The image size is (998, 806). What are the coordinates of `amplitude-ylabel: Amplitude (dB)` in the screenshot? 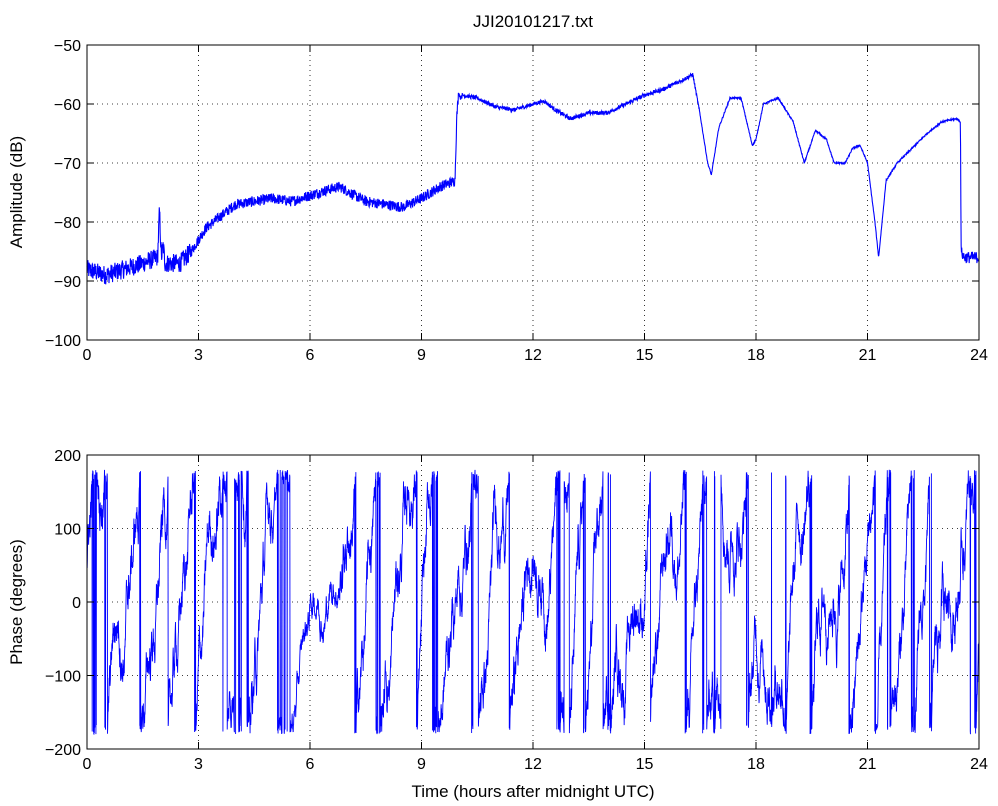 It's located at (16, 192).